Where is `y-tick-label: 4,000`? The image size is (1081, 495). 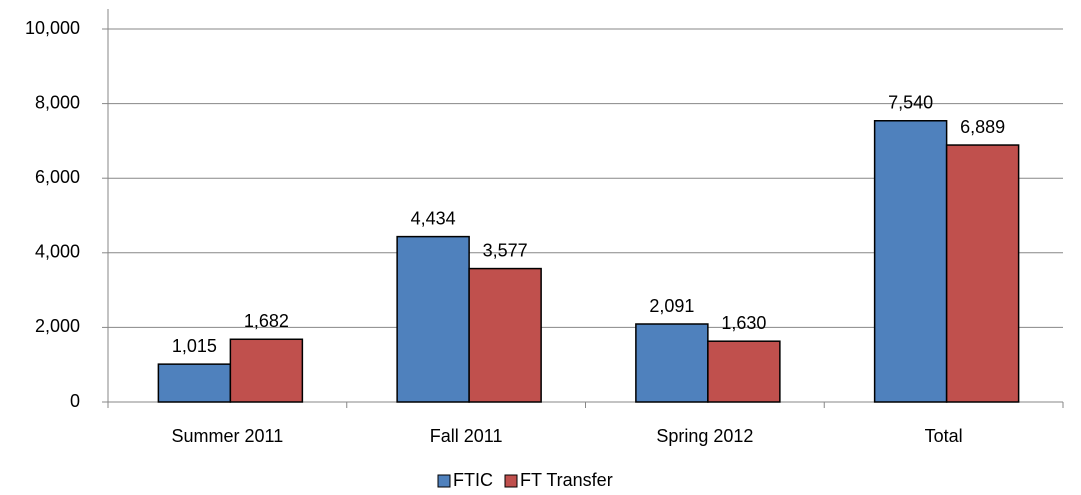
y-tick-label: 4,000 is located at coordinates (57, 252).